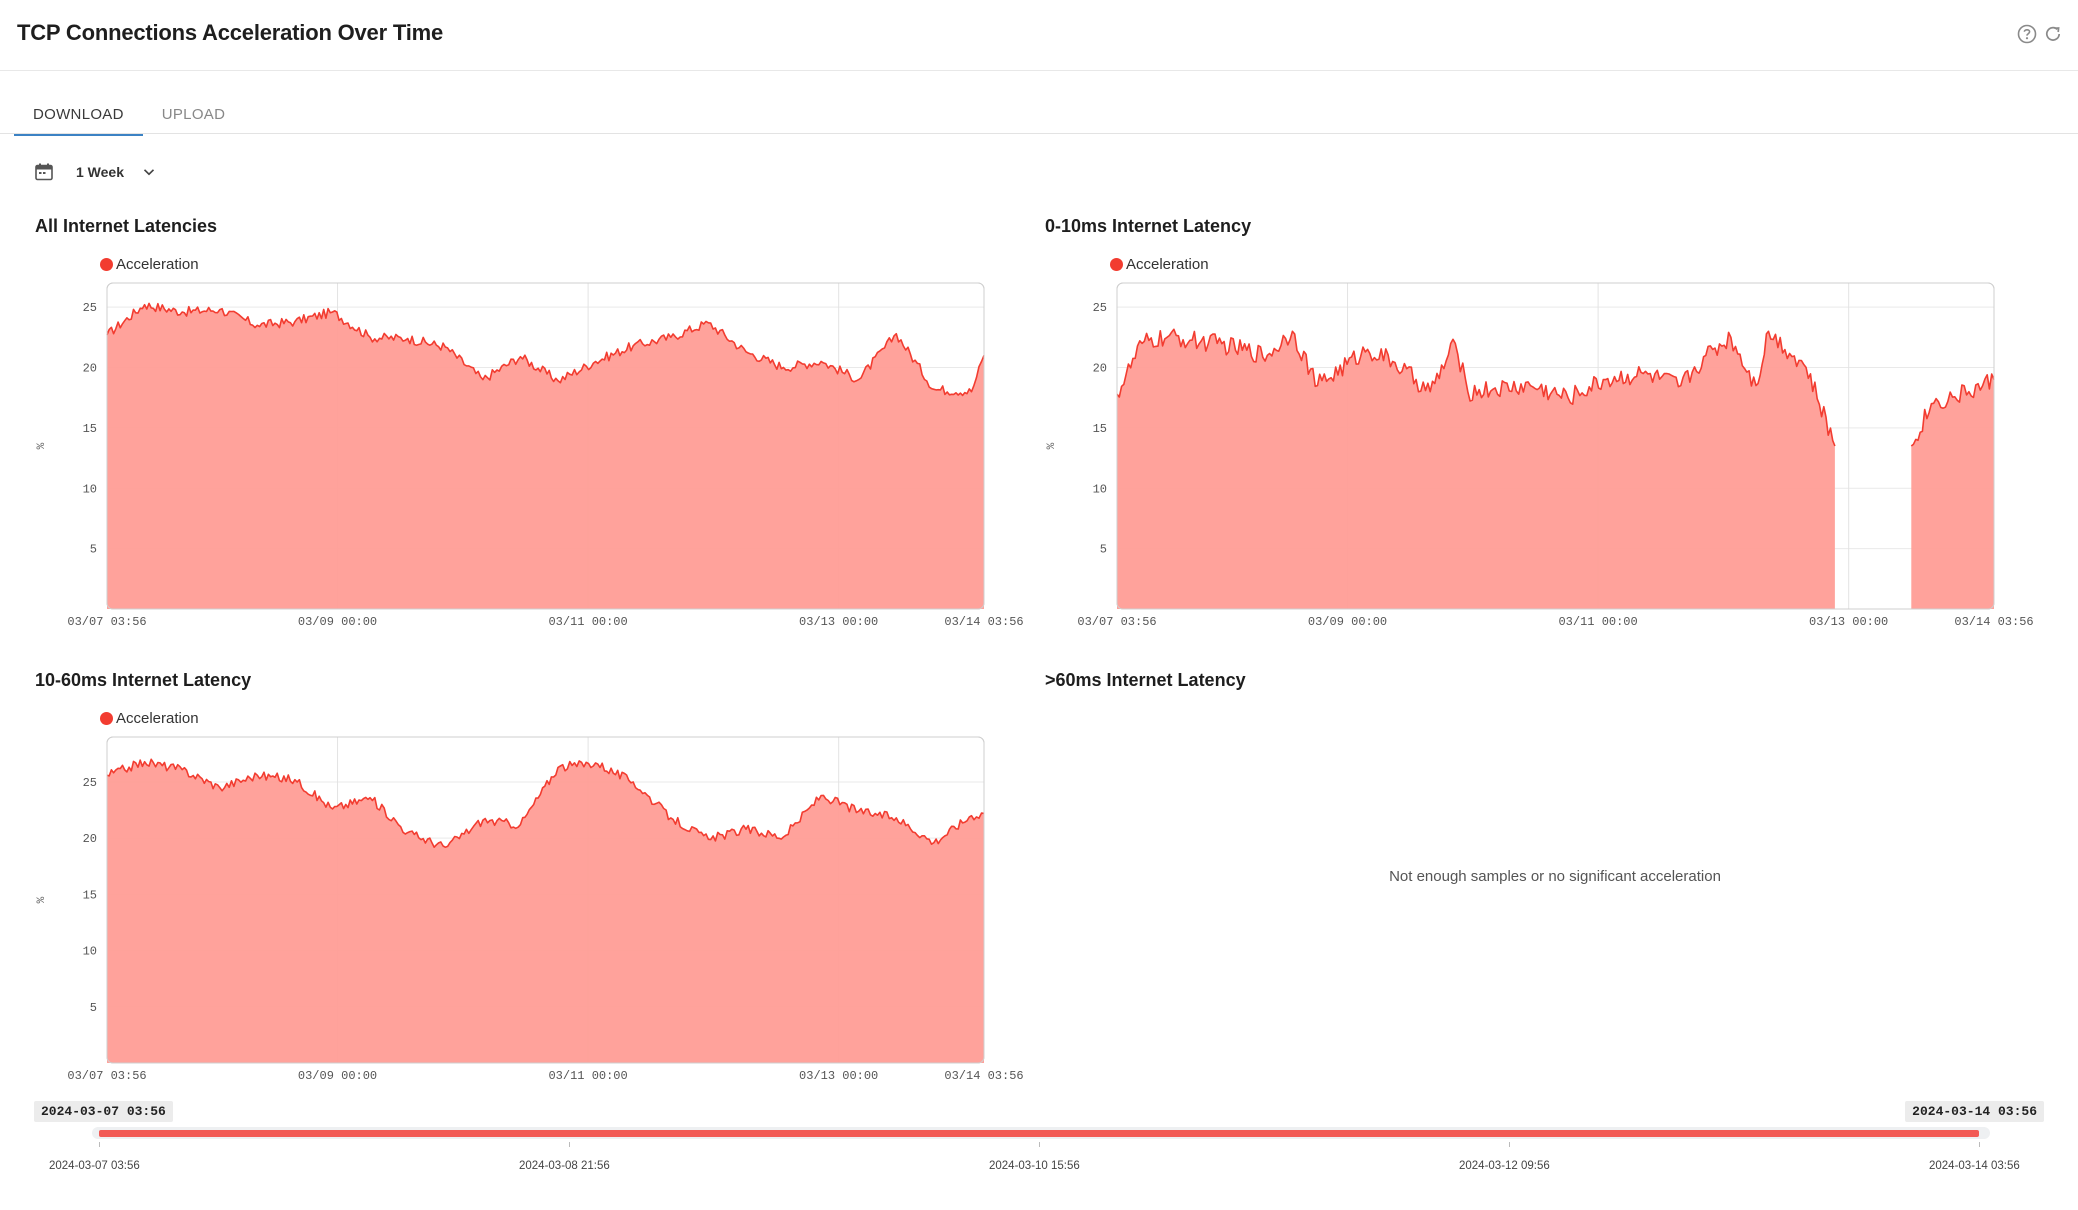  Describe the element at coordinates (103, 1111) in the screenshot. I see `timeline-start-badge: 2024-03-07 03:56` at that location.